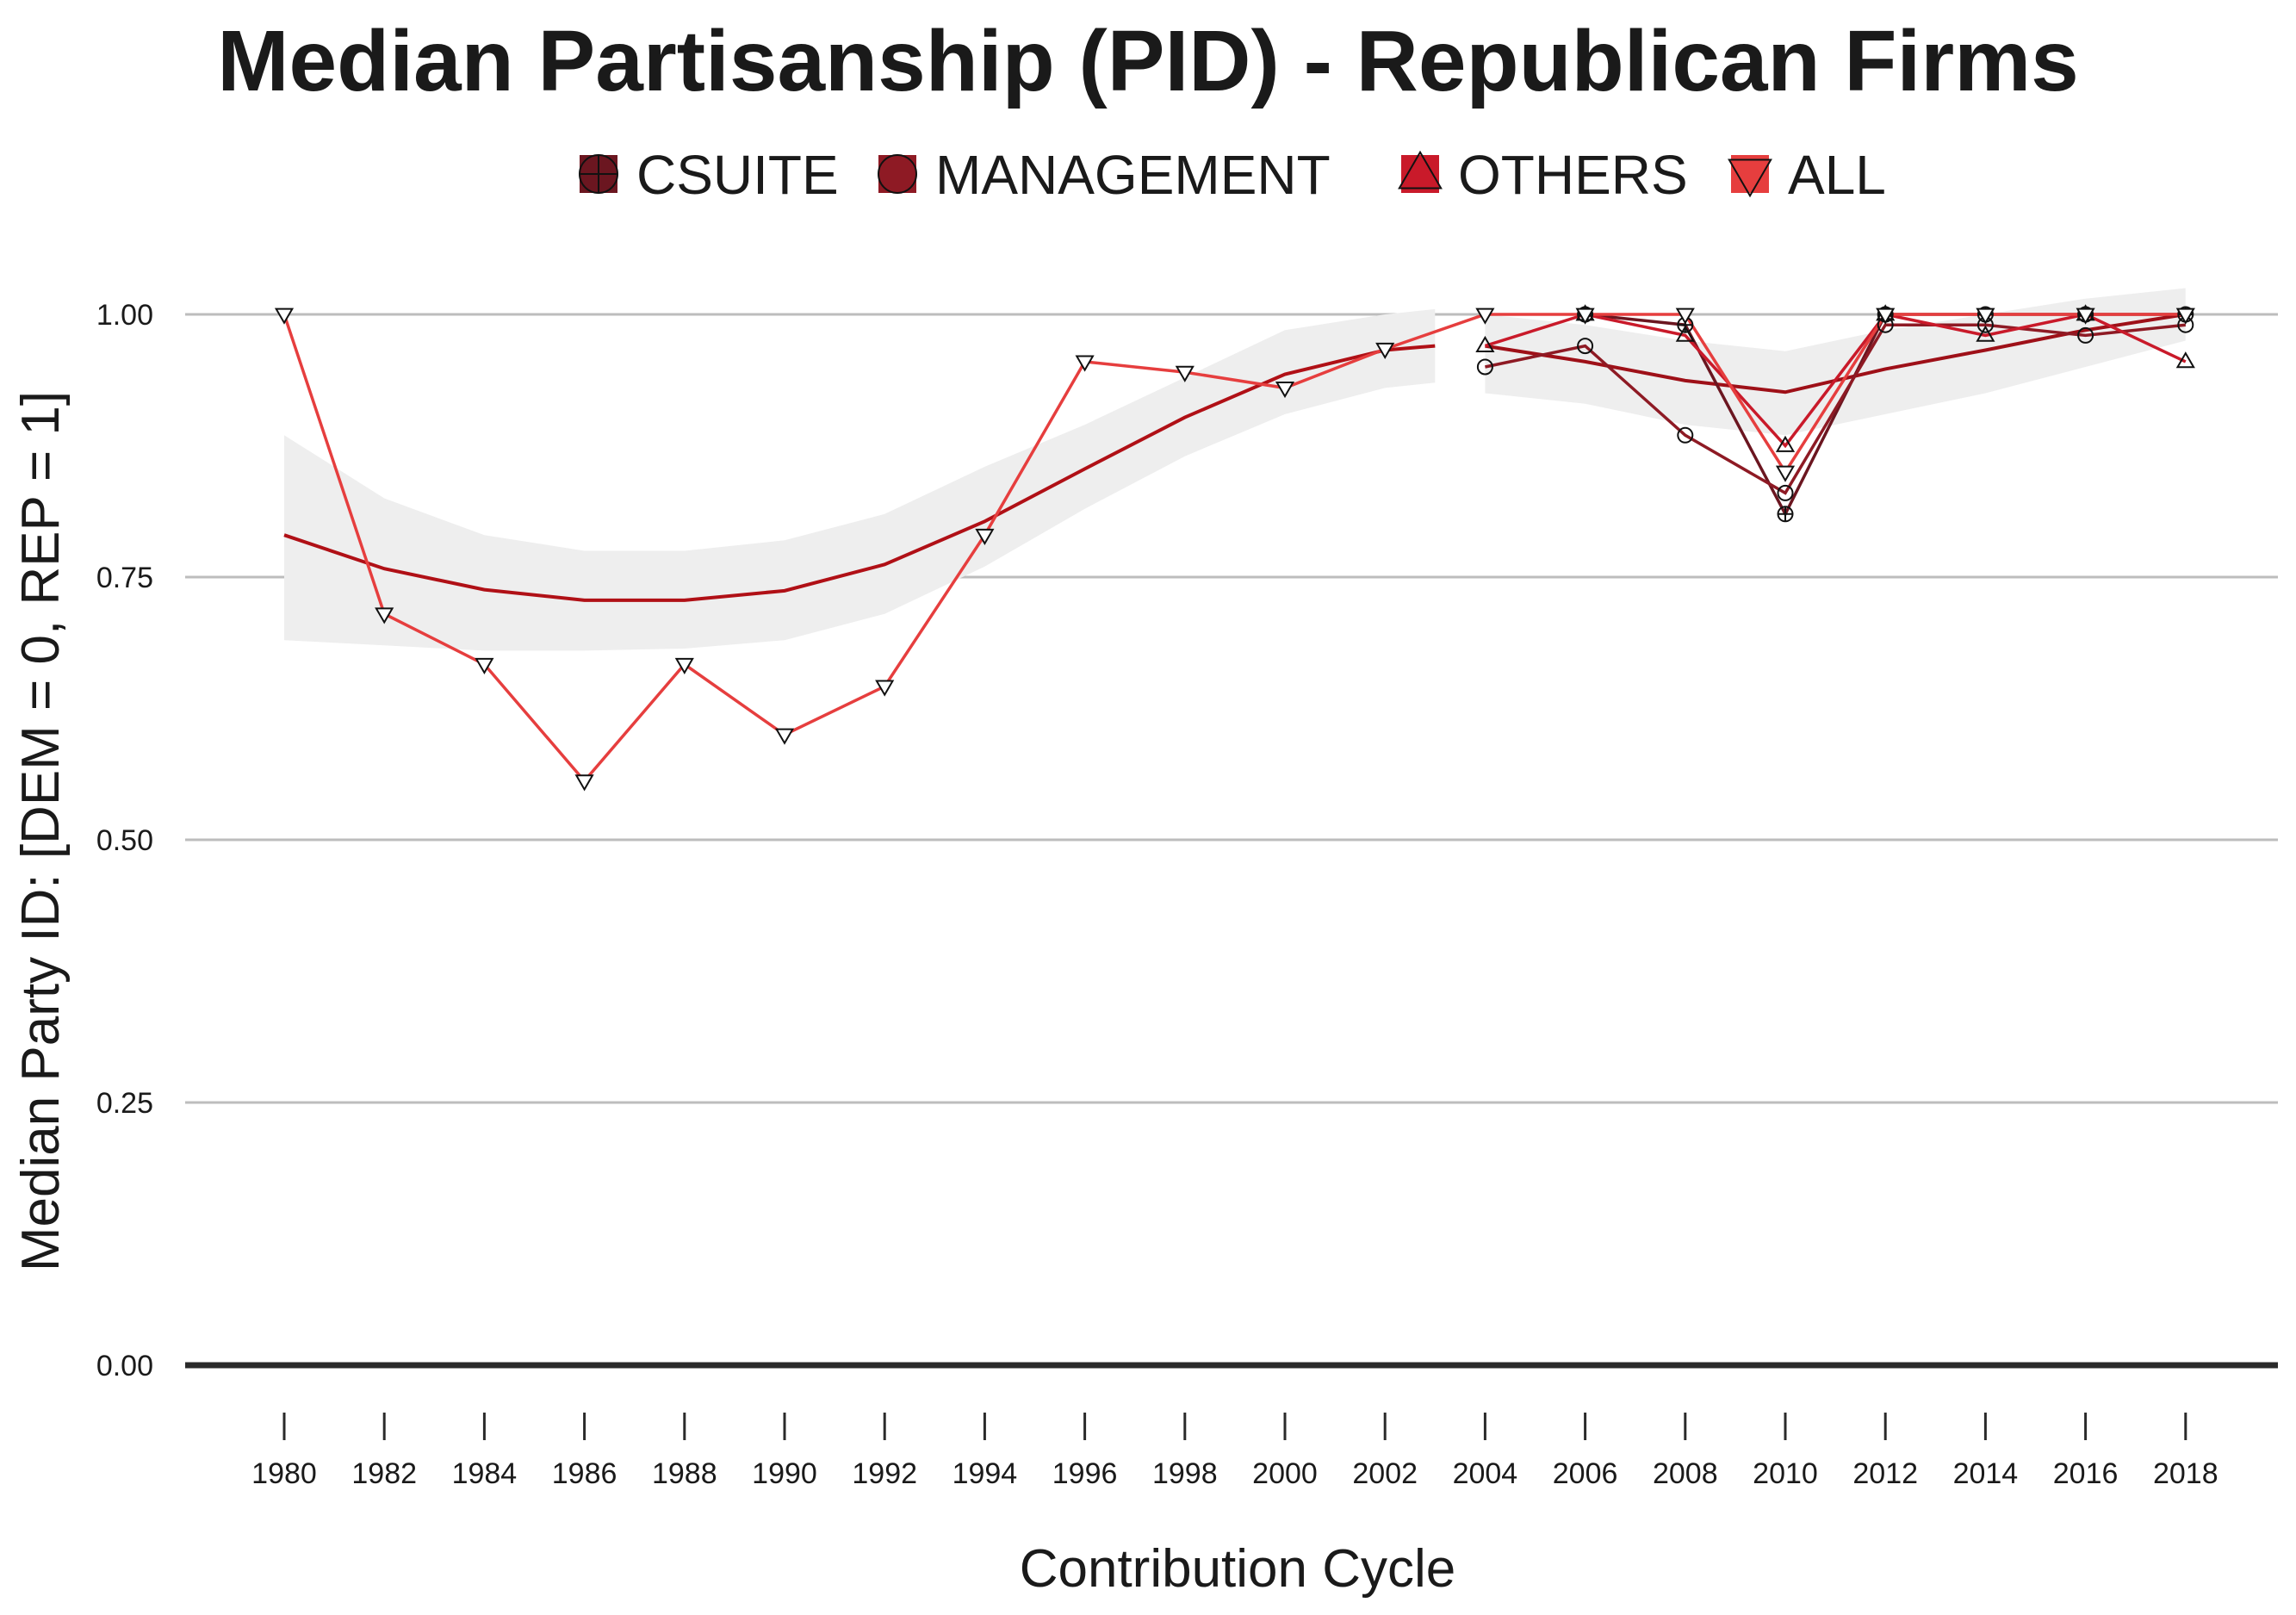  I want to click on legend-marker-management, so click(897, 174).